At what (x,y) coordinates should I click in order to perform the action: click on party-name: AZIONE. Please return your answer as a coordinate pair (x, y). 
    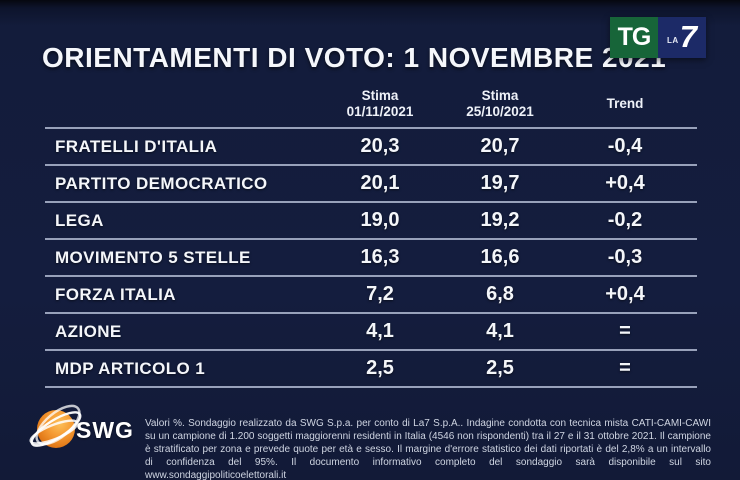
    Looking at the image, I should click on (88, 331).